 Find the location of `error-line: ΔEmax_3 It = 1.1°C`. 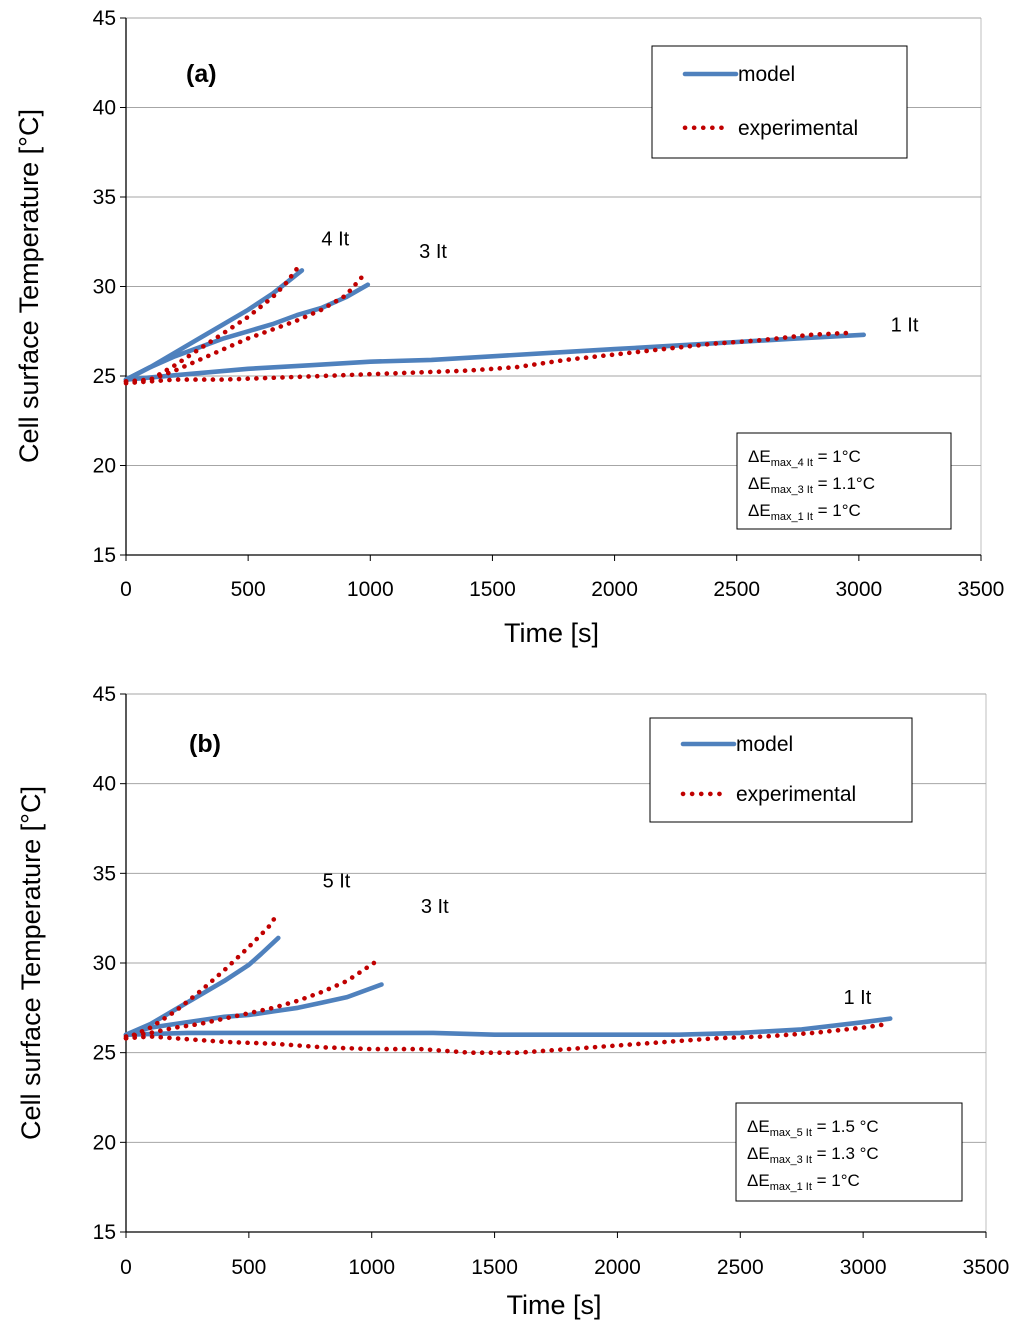

error-line: ΔEmax_3 It = 1.1°C is located at coordinates (811, 485).